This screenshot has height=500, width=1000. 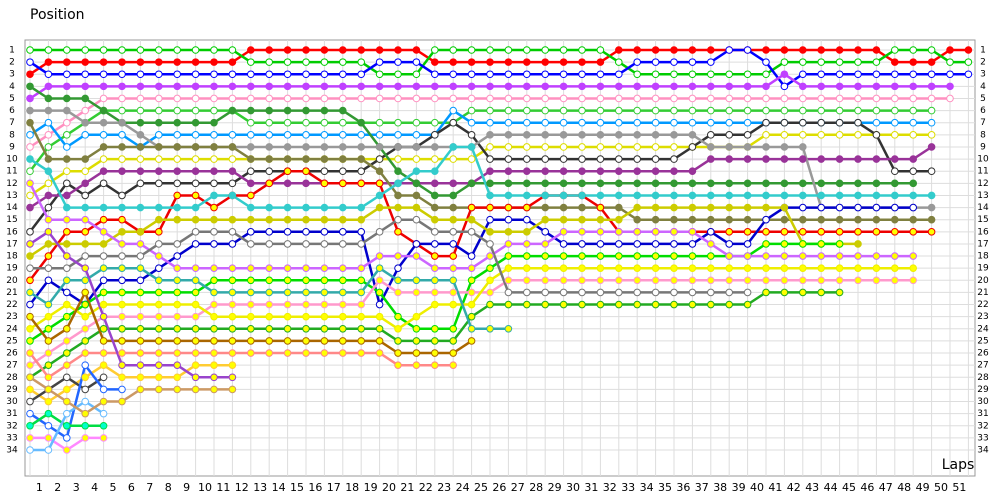 I want to click on y-tick-label-right: 4, so click(x=983, y=87).